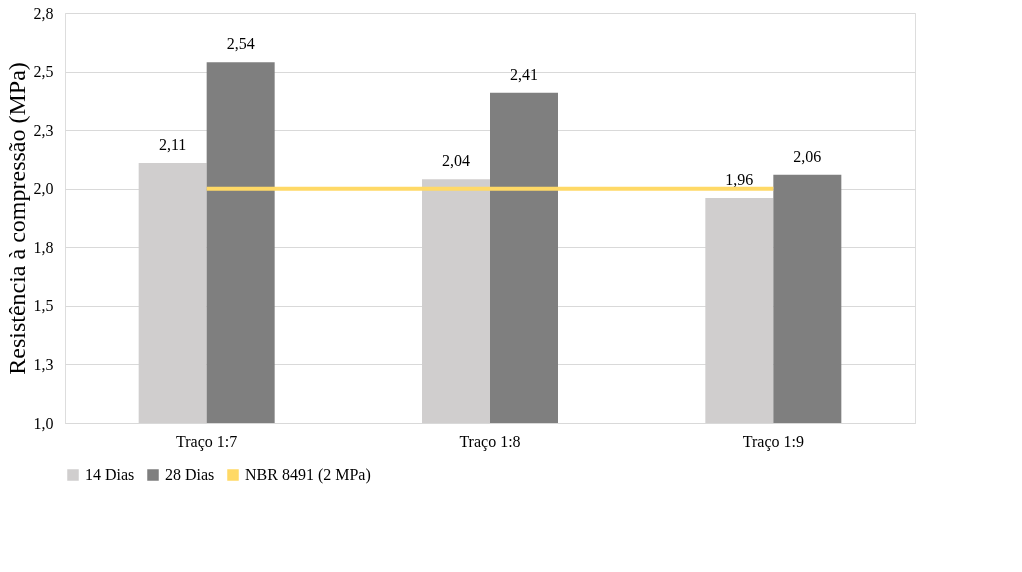 The height and width of the screenshot is (572, 1022). What do you see at coordinates (172, 144) in the screenshot?
I see `data-label: 2,11` at bounding box center [172, 144].